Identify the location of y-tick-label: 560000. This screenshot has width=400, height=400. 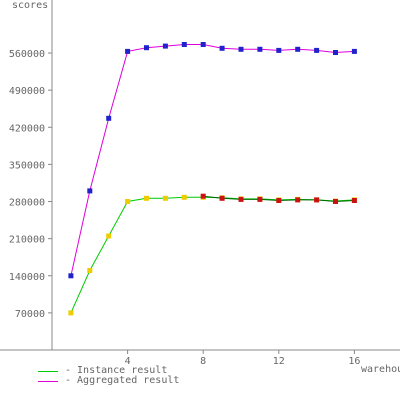
(27, 54).